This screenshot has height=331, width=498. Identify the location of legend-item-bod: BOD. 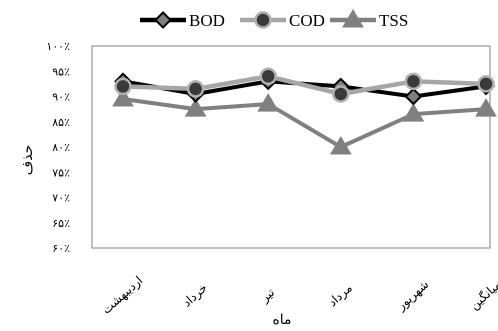
(182, 20).